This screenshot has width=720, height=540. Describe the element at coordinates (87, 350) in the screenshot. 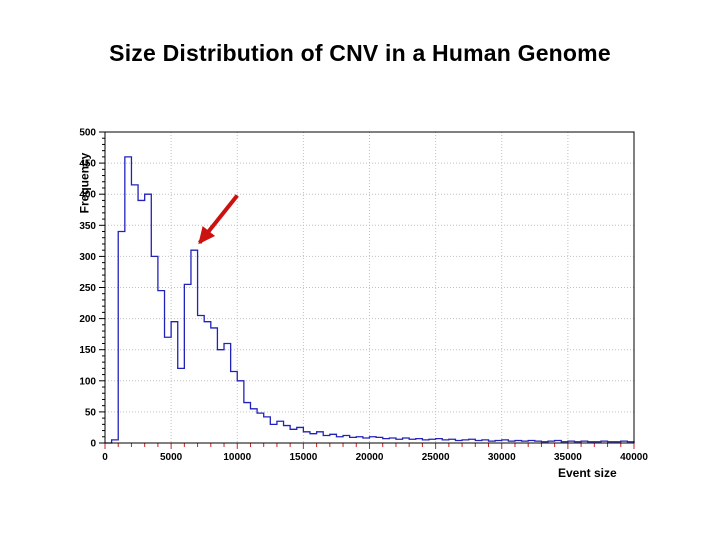

I see `svg-text: 150` at that location.